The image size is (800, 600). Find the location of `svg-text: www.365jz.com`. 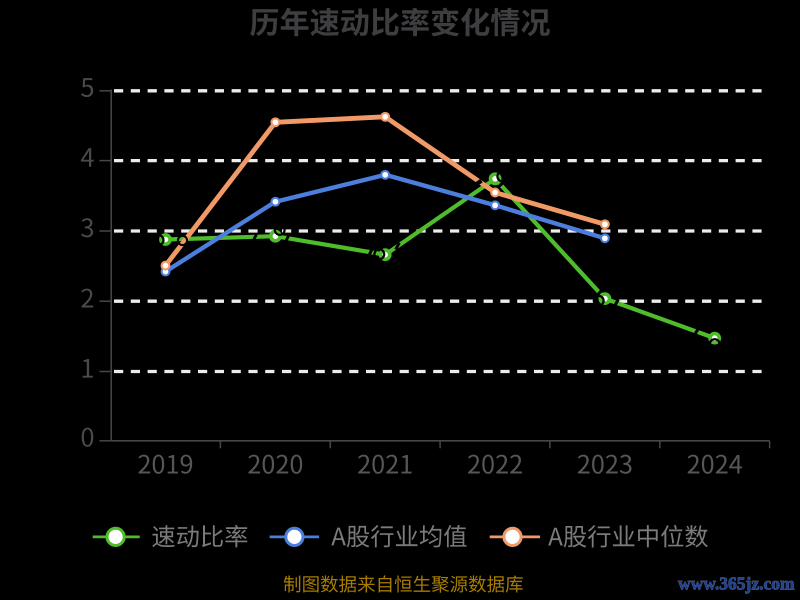

svg-text: www.365jz.com is located at coordinates (736, 584).